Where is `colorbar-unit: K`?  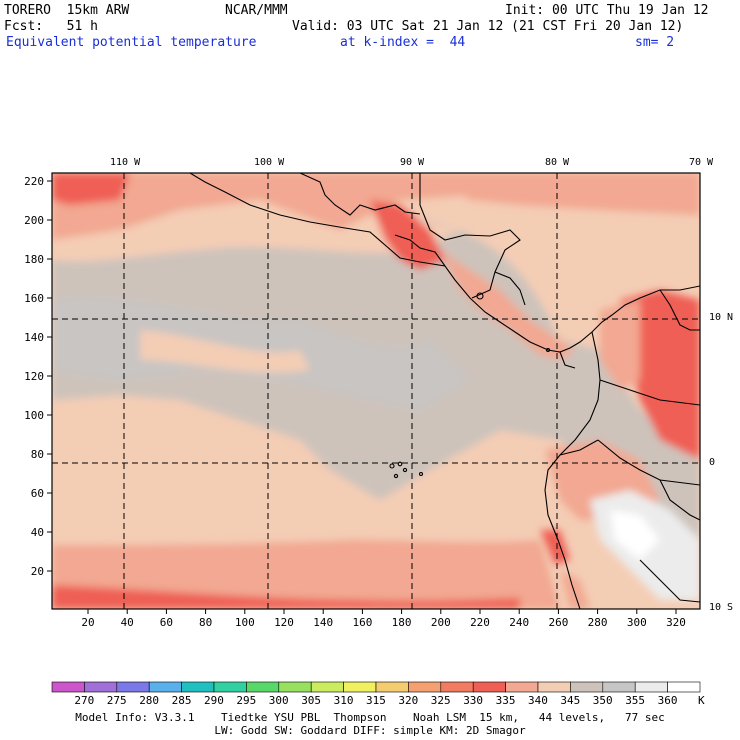 colorbar-unit: K is located at coordinates (701, 700).